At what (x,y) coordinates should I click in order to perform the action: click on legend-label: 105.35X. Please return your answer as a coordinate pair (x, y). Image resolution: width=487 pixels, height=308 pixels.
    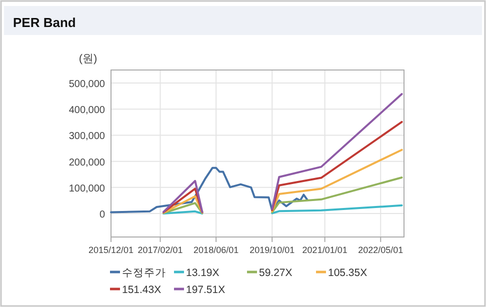
    Looking at the image, I should click on (348, 273).